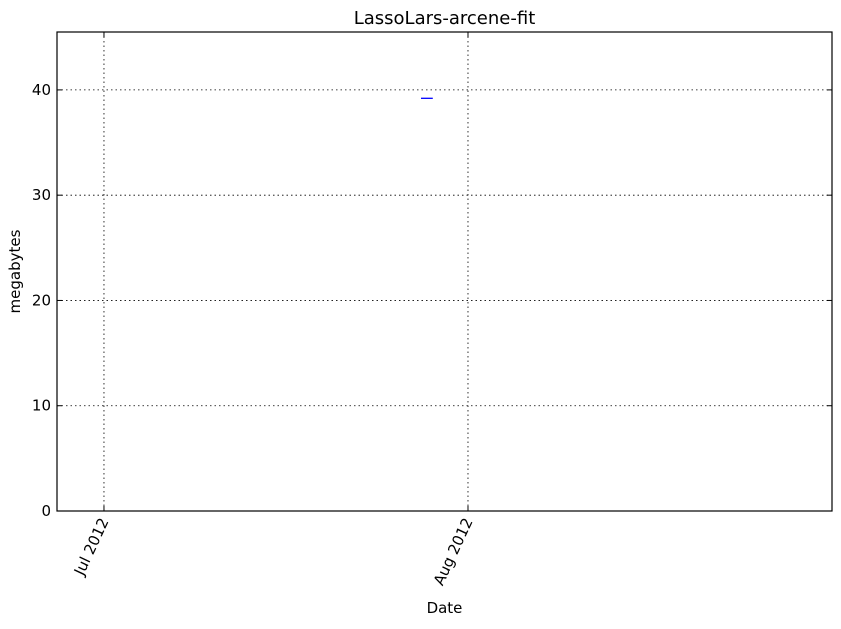 This screenshot has height=629, width=841. I want to click on x-tick-label: Aug 2012, so click(453, 551).